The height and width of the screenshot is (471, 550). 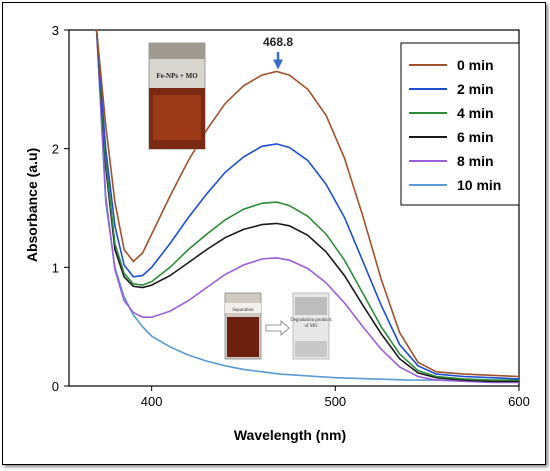 I want to click on peak-annotation: 468.8, so click(x=278, y=52).